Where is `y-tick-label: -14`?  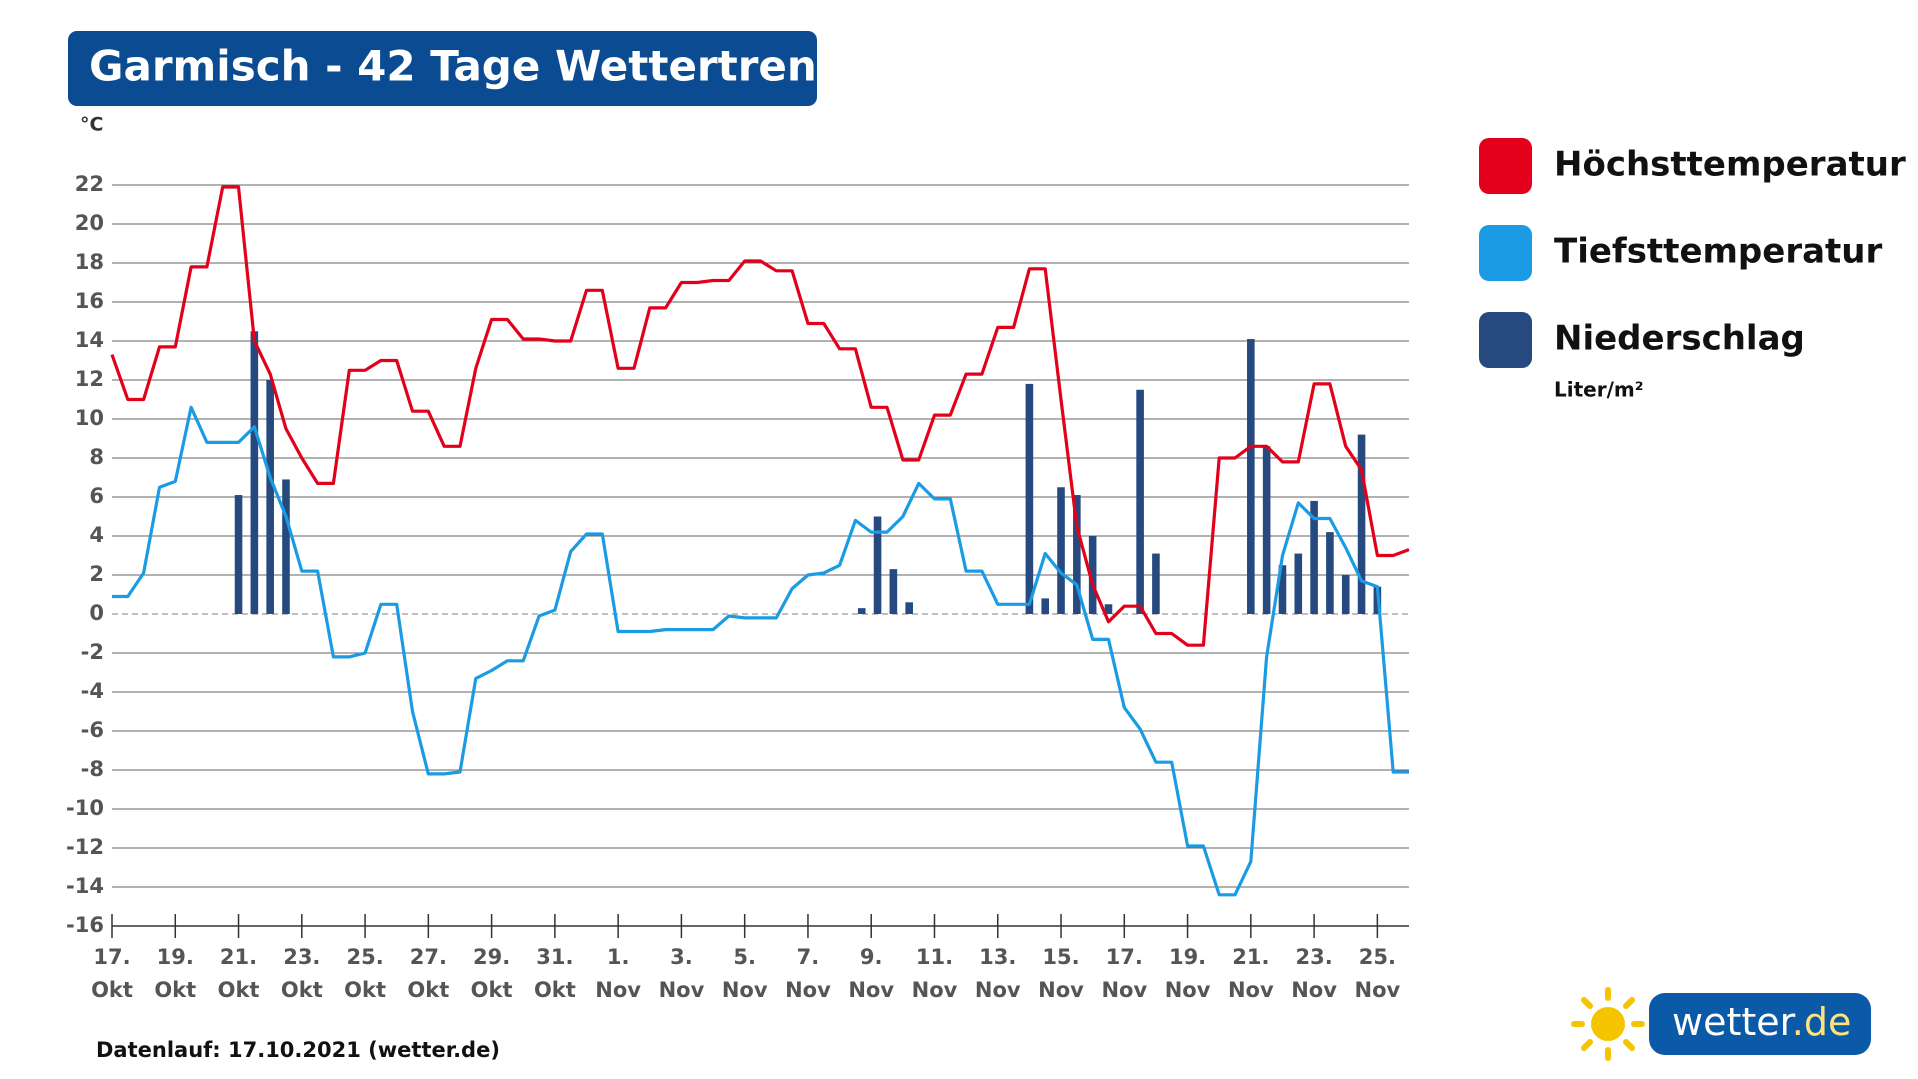 y-tick-label: -14 is located at coordinates (85, 886).